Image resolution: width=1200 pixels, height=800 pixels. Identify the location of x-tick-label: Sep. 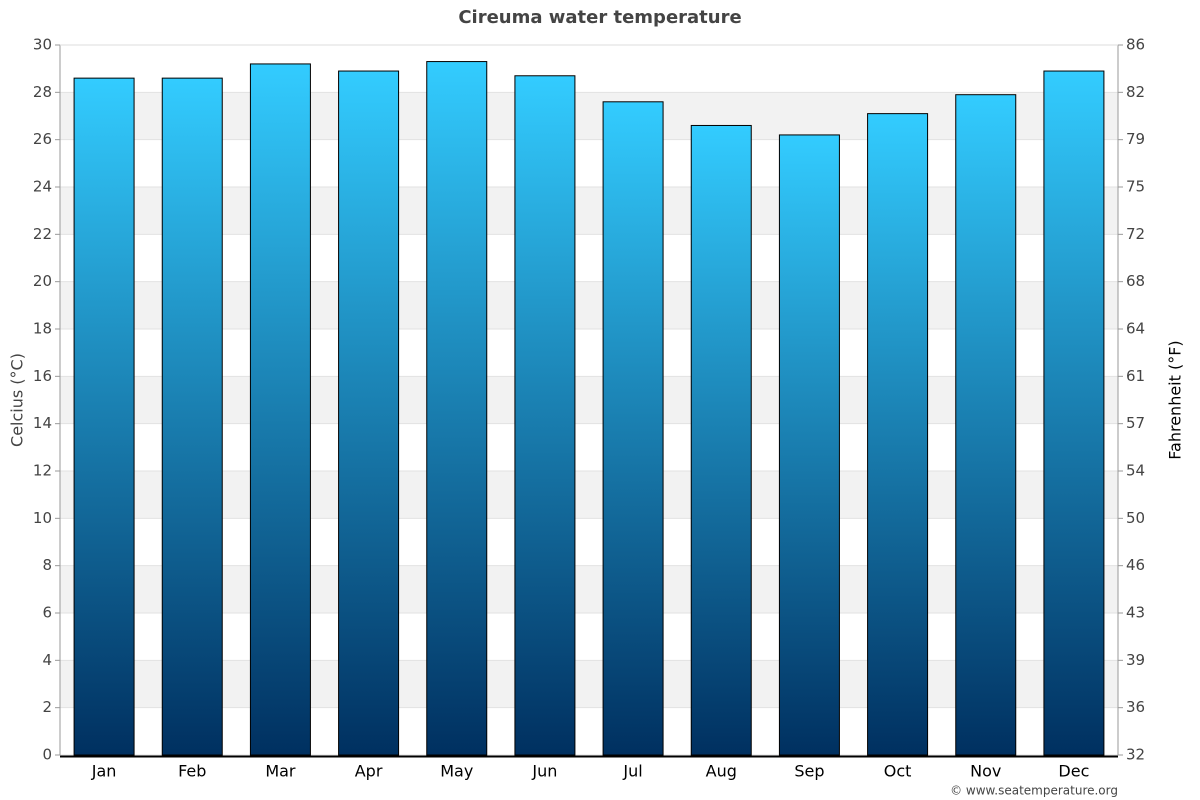
(809, 771).